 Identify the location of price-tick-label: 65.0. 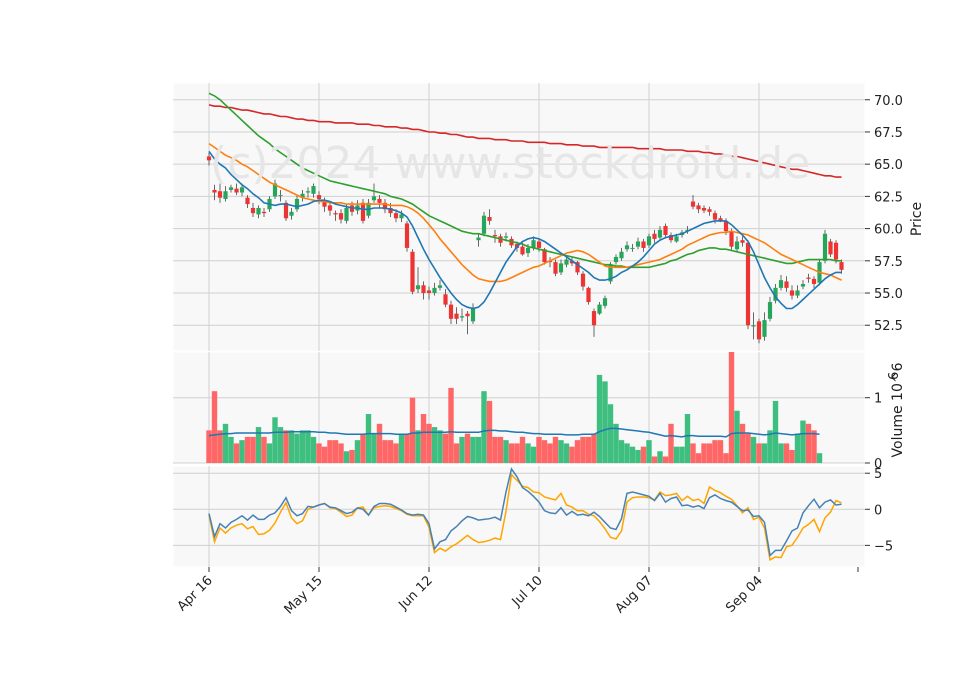
(888, 165).